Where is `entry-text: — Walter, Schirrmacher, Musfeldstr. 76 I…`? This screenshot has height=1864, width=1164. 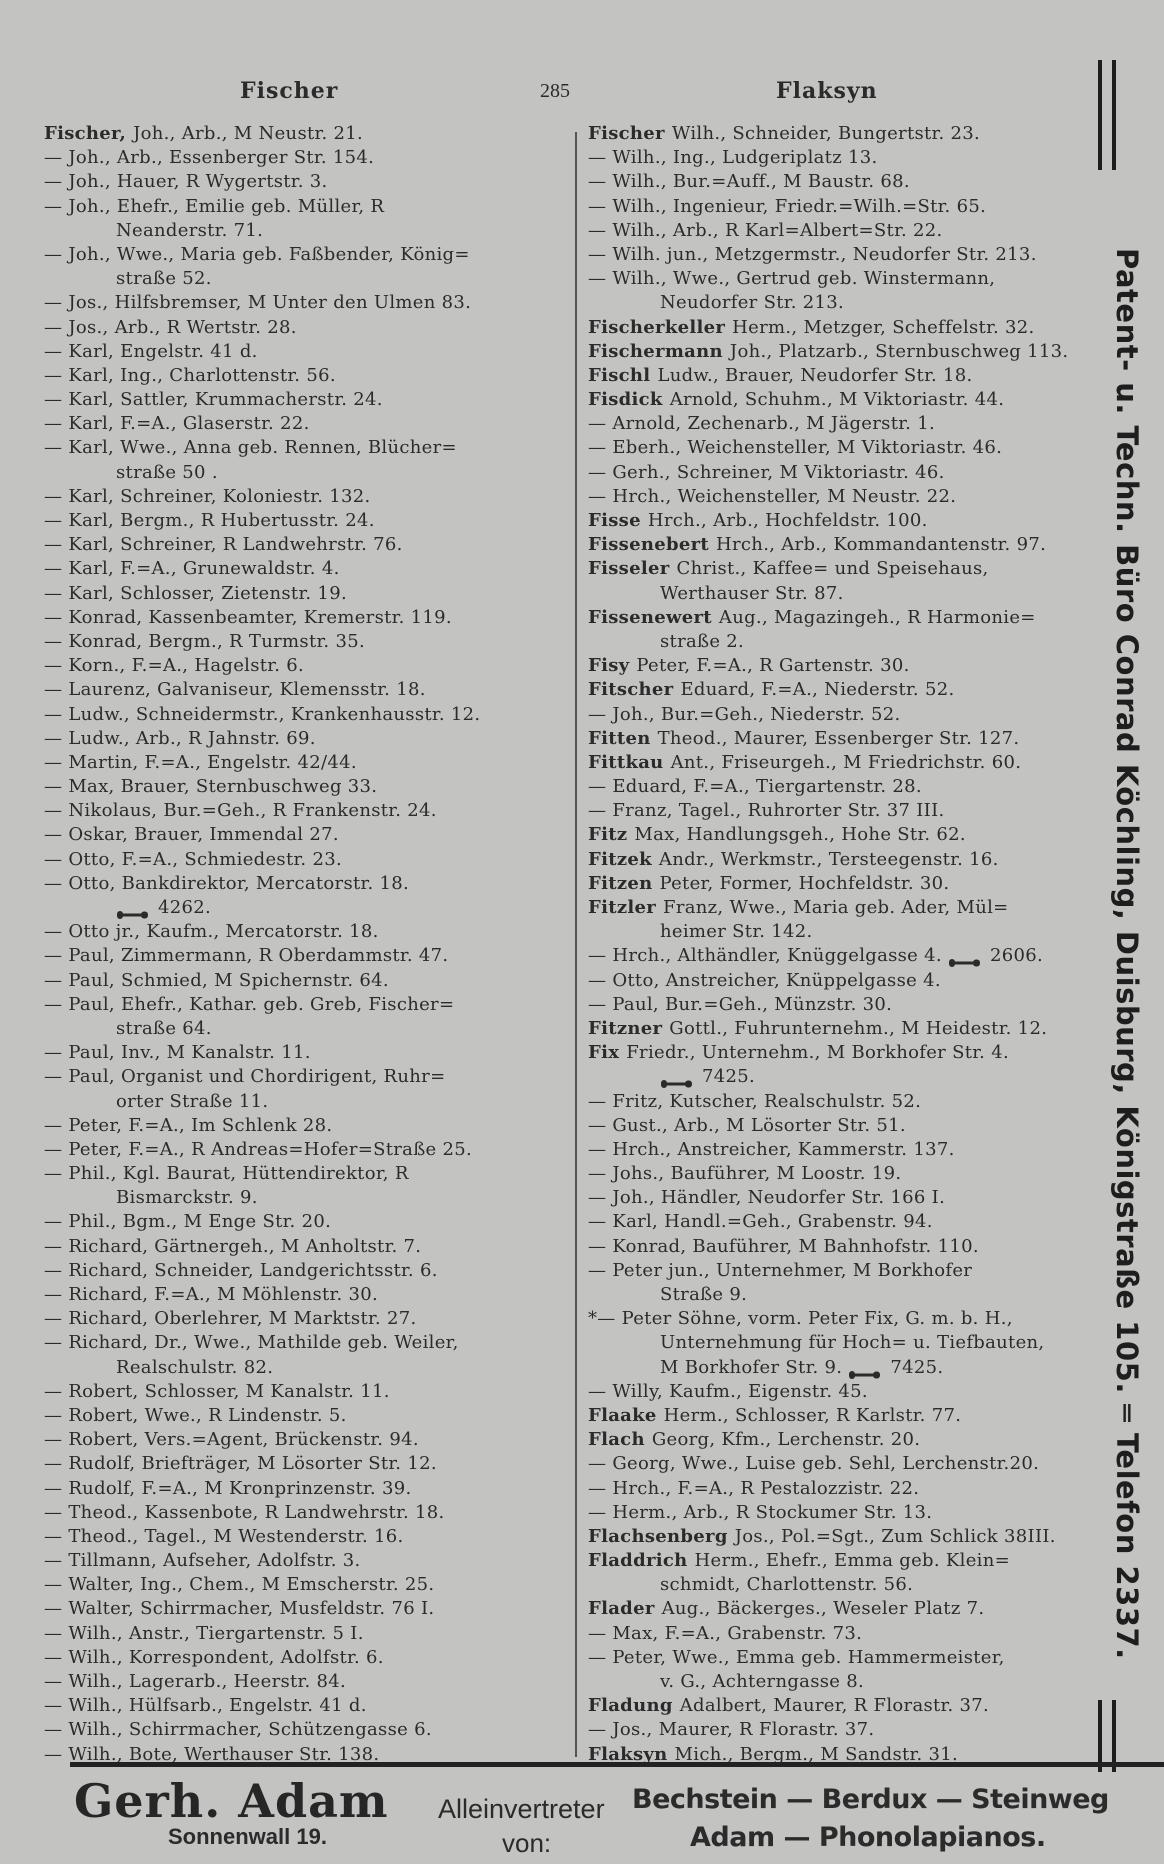
entry-text: — Walter, Schirrmacher, Musfeldstr. 76 I… is located at coordinates (239, 1609).